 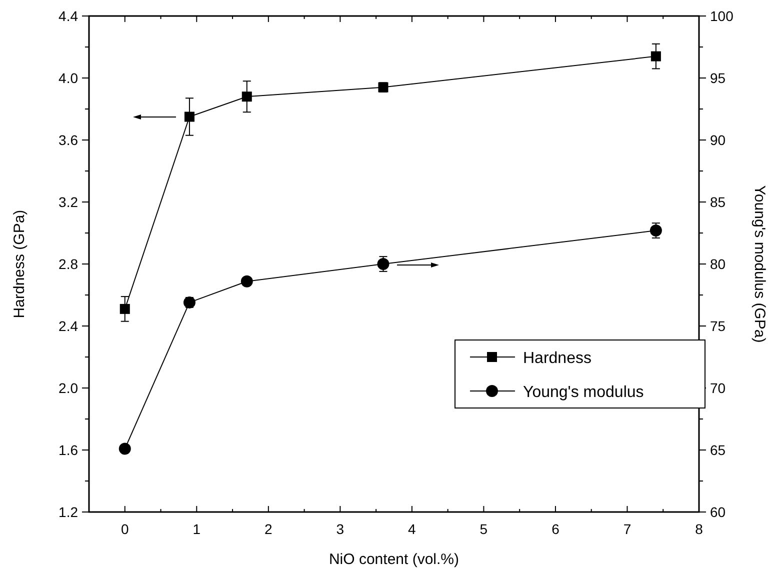 What do you see at coordinates (68, 326) in the screenshot?
I see `y-tick-label: 2.4` at bounding box center [68, 326].